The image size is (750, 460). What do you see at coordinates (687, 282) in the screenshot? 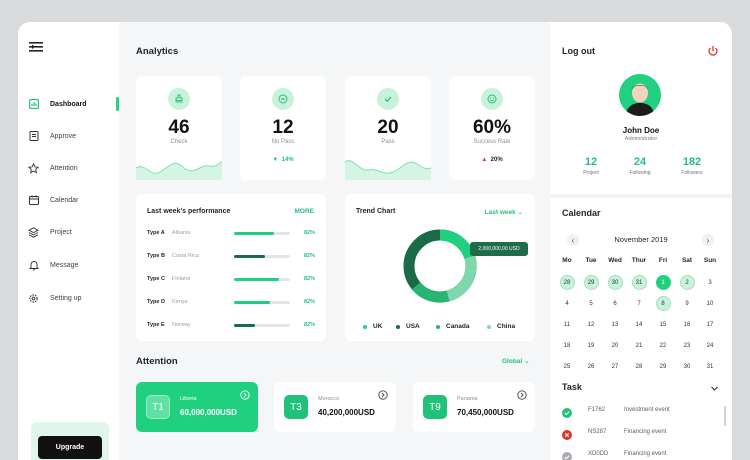
I see `calendar-day: 2` at bounding box center [687, 282].